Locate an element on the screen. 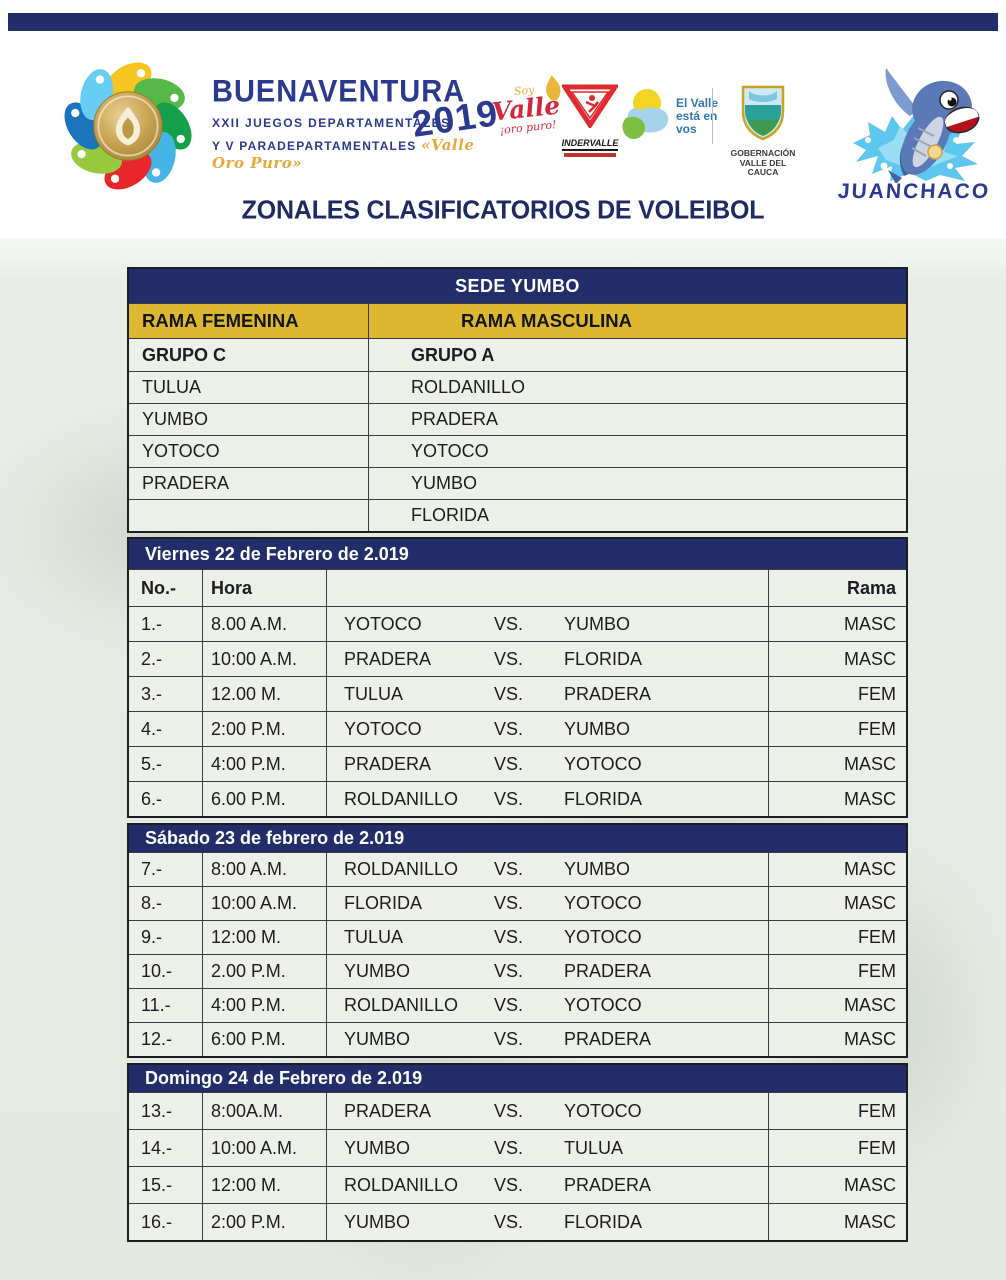 This screenshot has width=1006, height=1280. event-subtitle-1: XXII JUEGOS DEPARTAMENTALES is located at coordinates (331, 123).